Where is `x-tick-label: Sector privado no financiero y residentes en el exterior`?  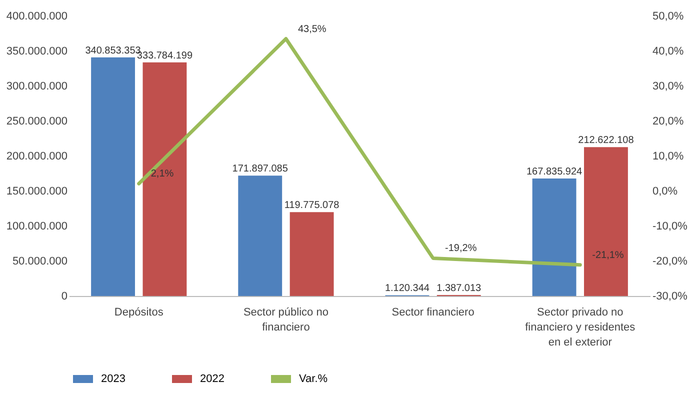 x-tick-label: Sector privado no financiero y residentes en el exterior is located at coordinates (580, 327).